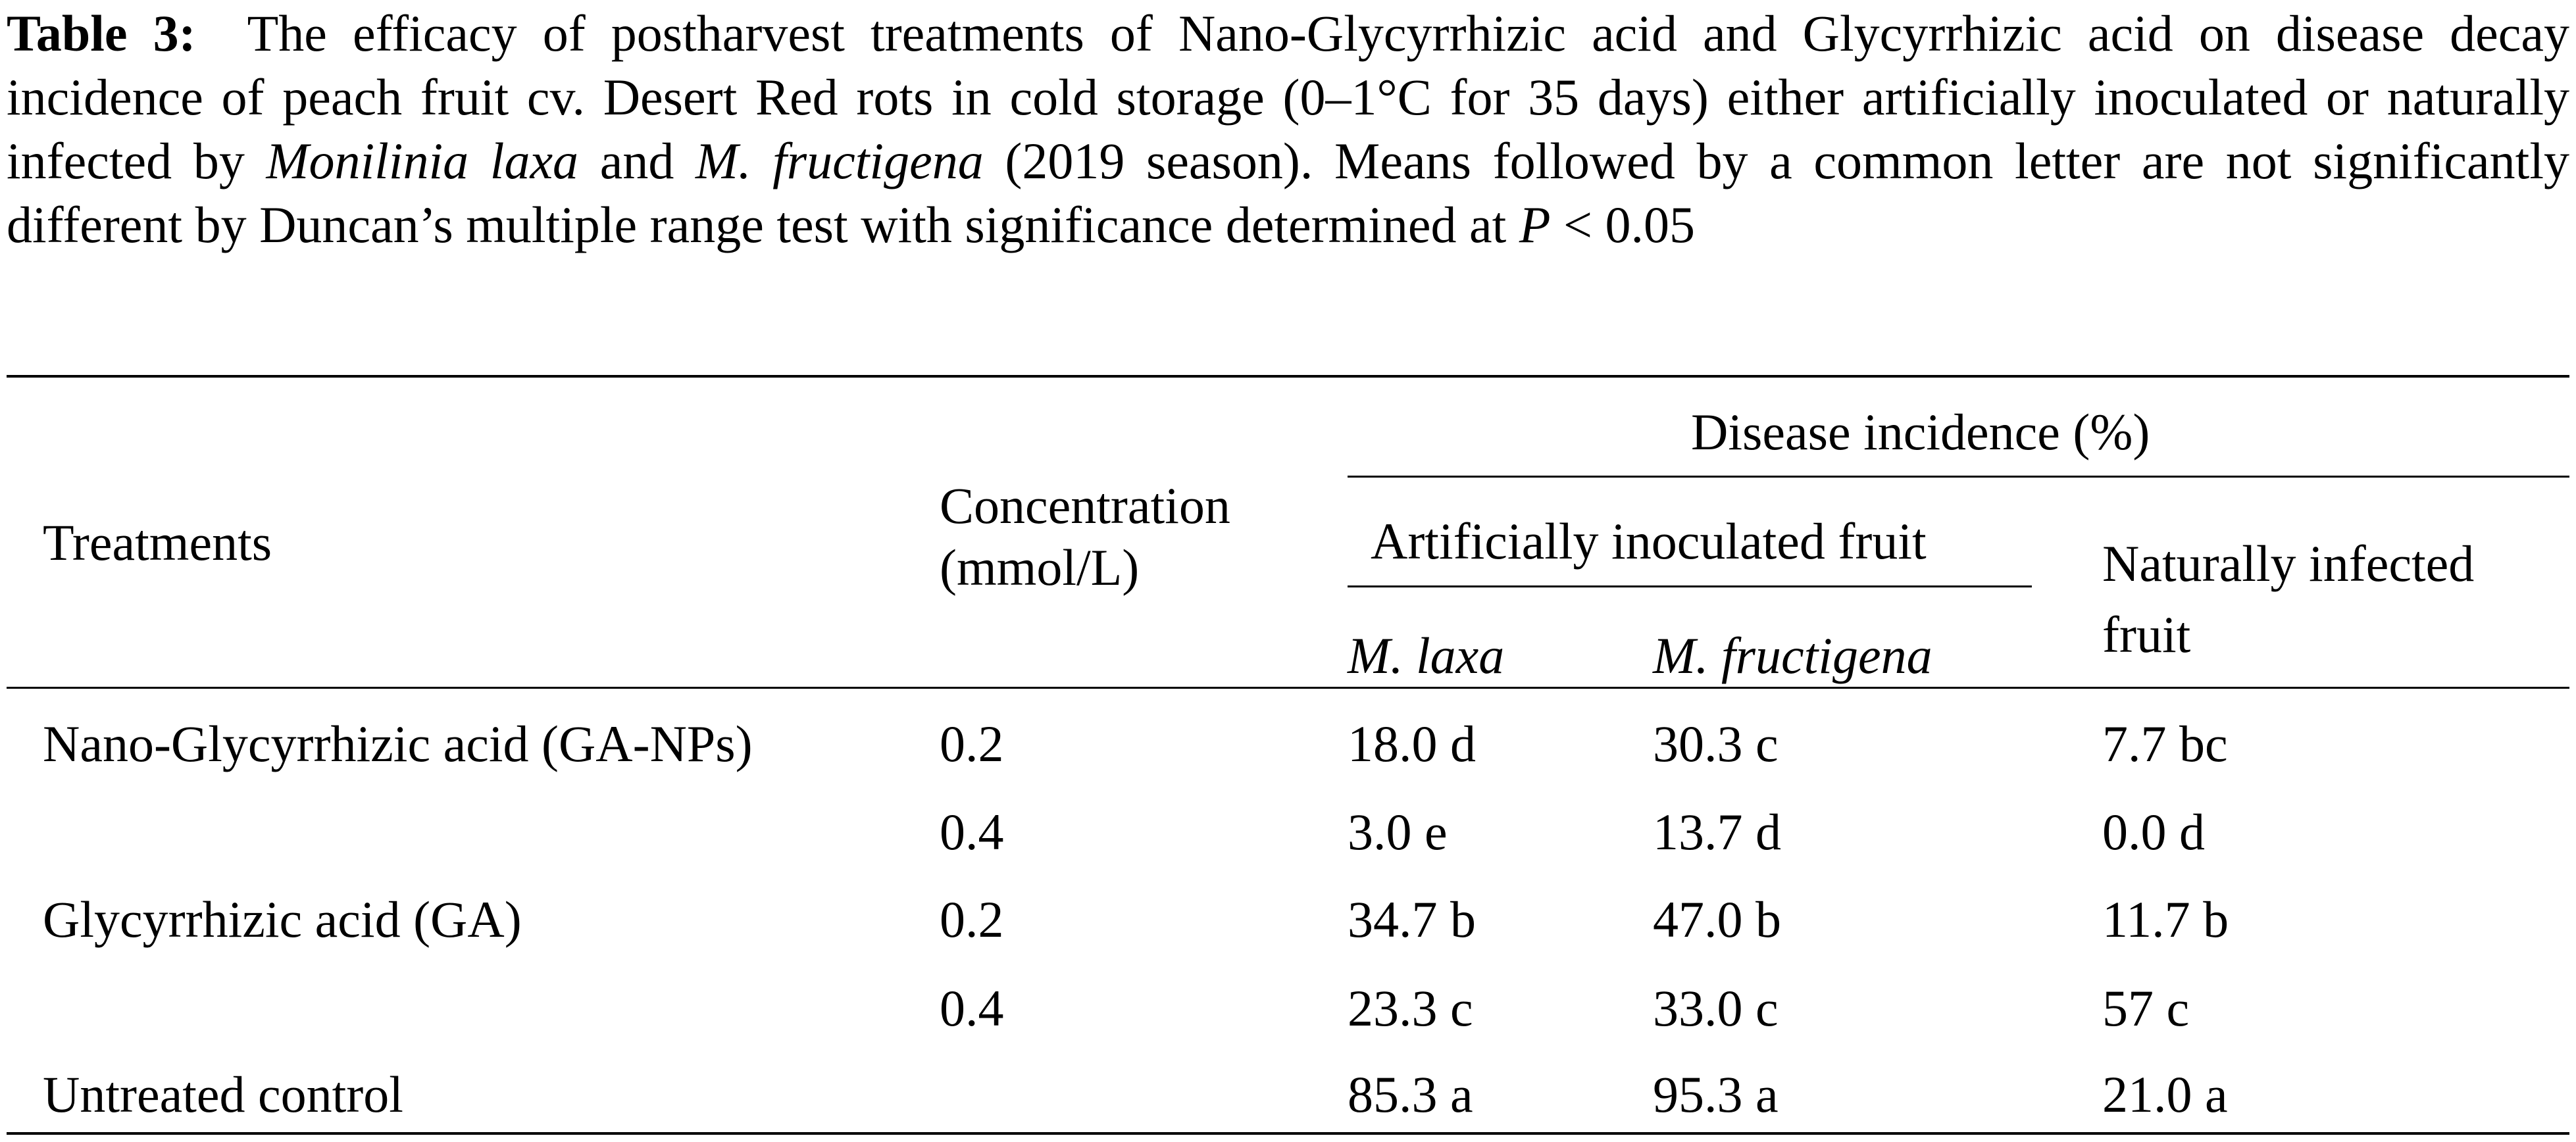 The height and width of the screenshot is (1142, 2576). I want to click on header-bottom-rule, so click(1288, 688).